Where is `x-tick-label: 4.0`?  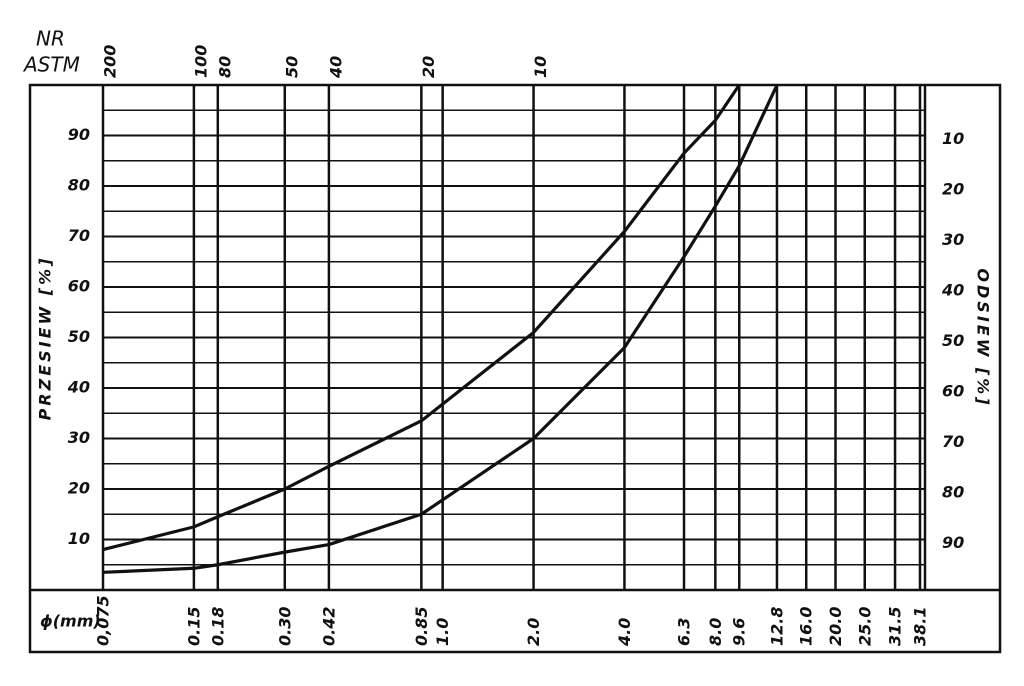
x-tick-label: 4.0 is located at coordinates (624, 632).